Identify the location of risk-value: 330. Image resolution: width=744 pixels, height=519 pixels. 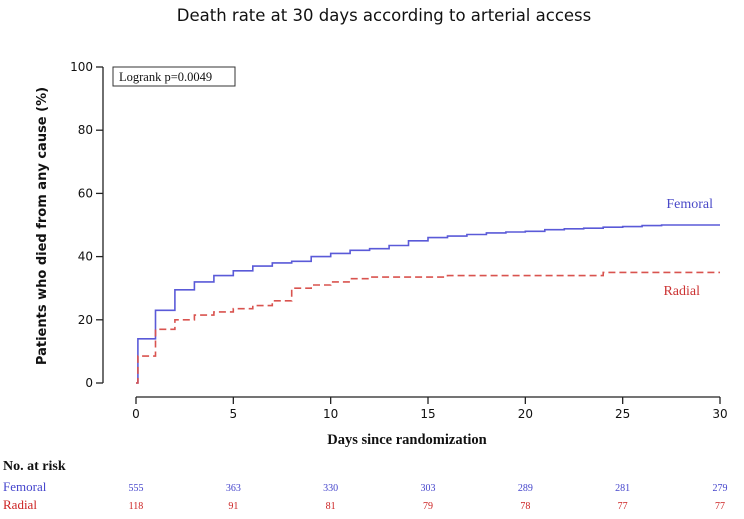
(330, 488).